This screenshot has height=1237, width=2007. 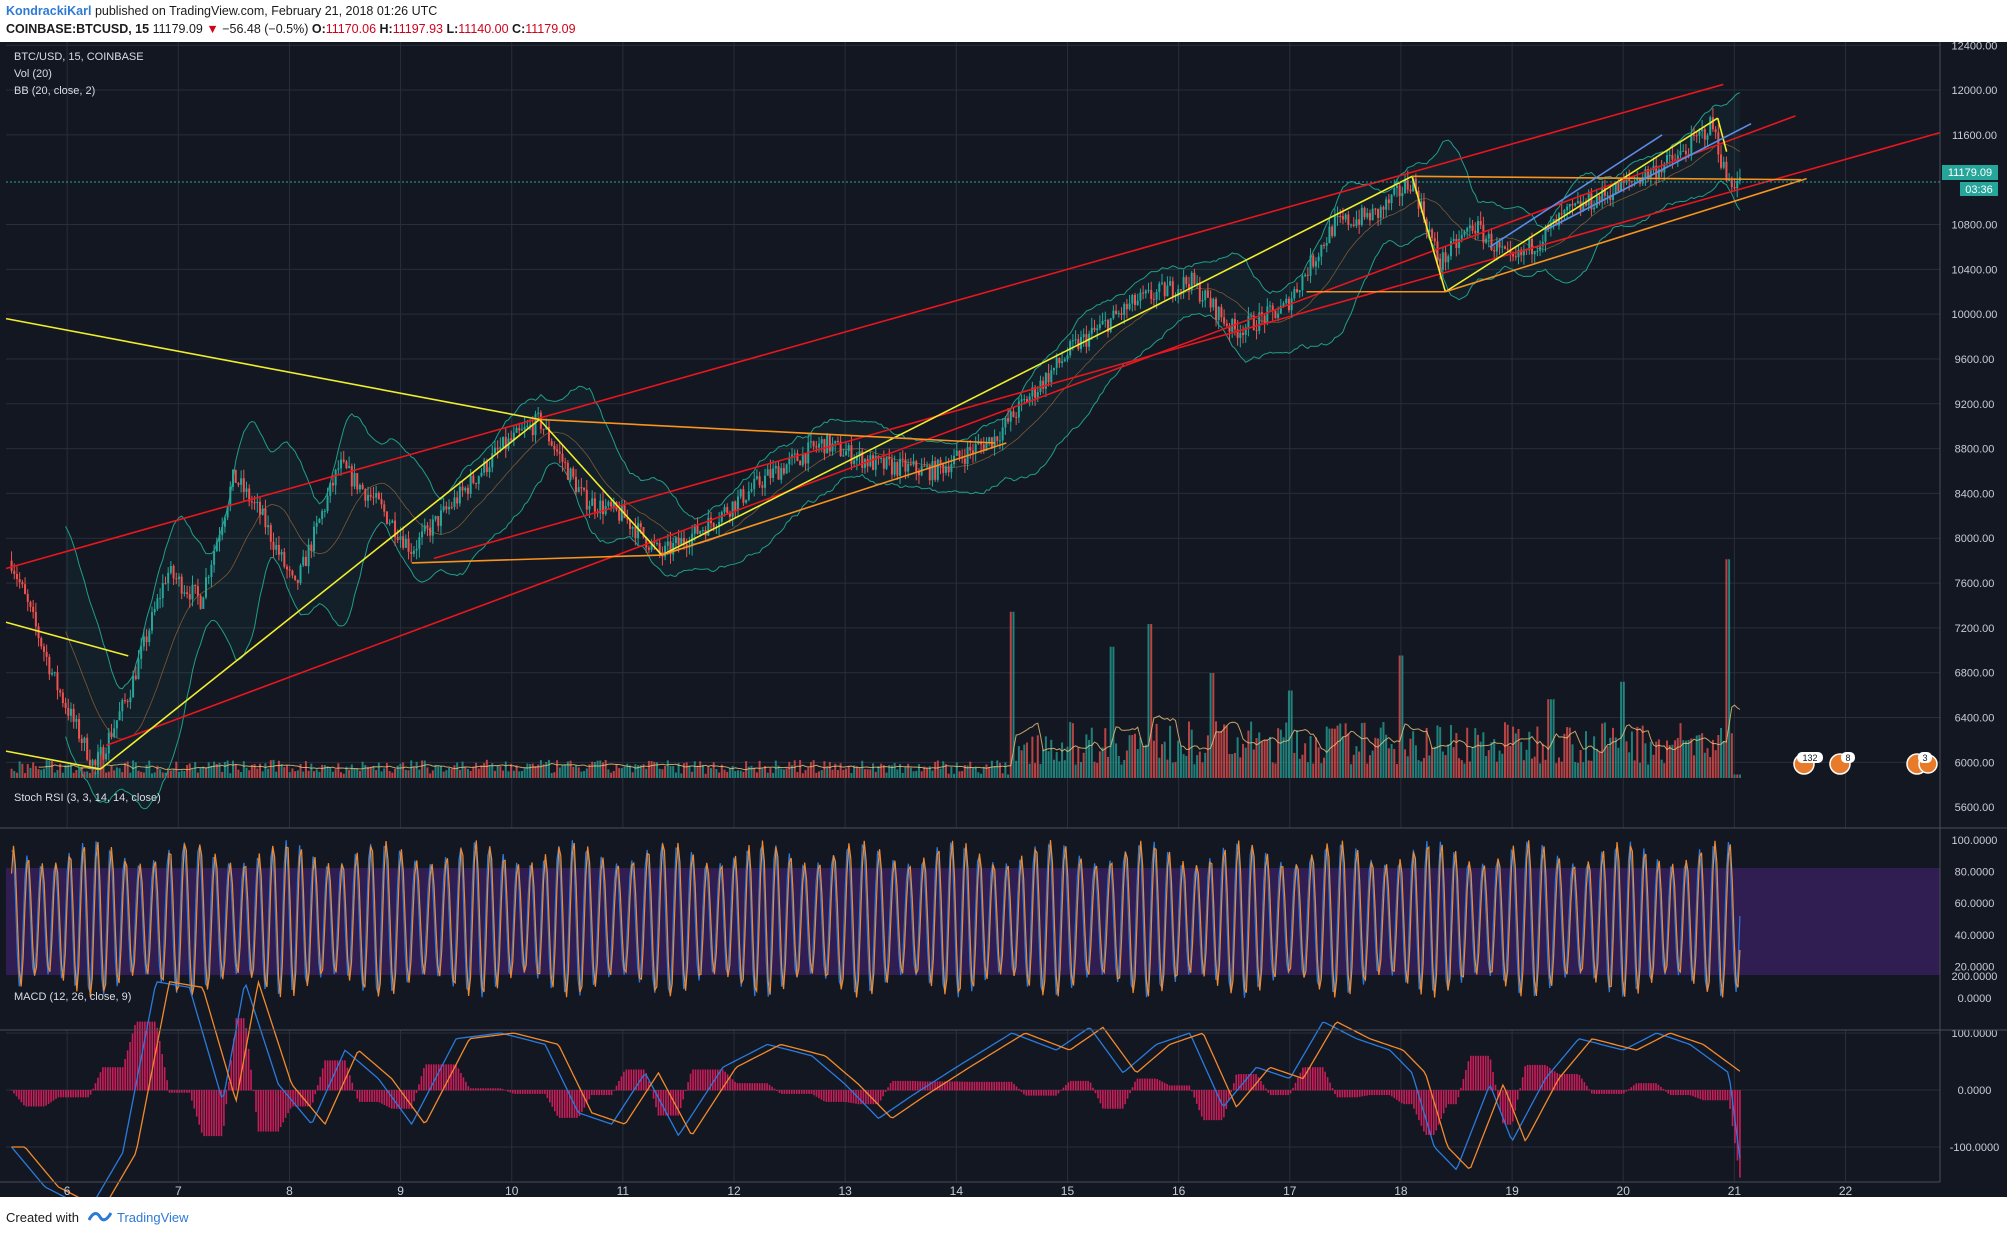 What do you see at coordinates (1722, 134) in the screenshot?
I see `trendline` at bounding box center [1722, 134].